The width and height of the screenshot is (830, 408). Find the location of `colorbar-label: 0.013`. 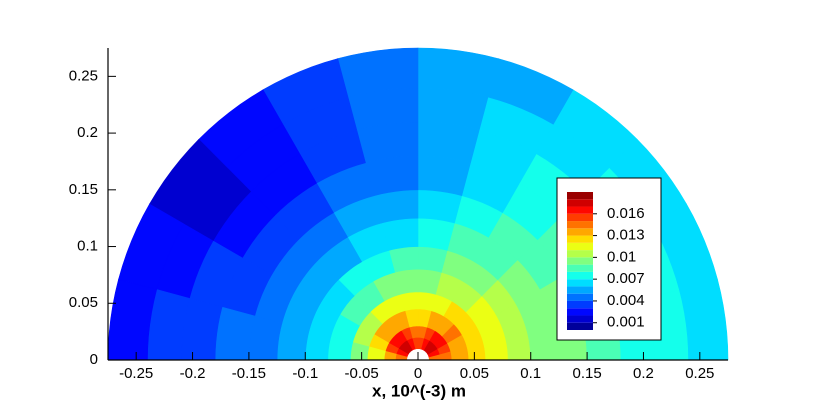

colorbar-label: 0.013 is located at coordinates (626, 235).